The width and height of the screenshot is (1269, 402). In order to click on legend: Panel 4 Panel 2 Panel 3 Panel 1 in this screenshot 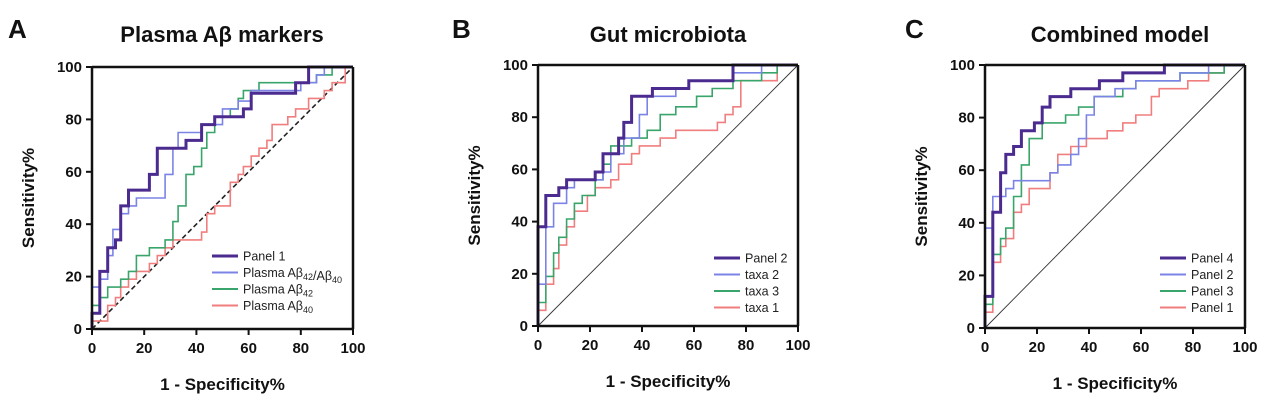, I will do `click(1196, 283)`.